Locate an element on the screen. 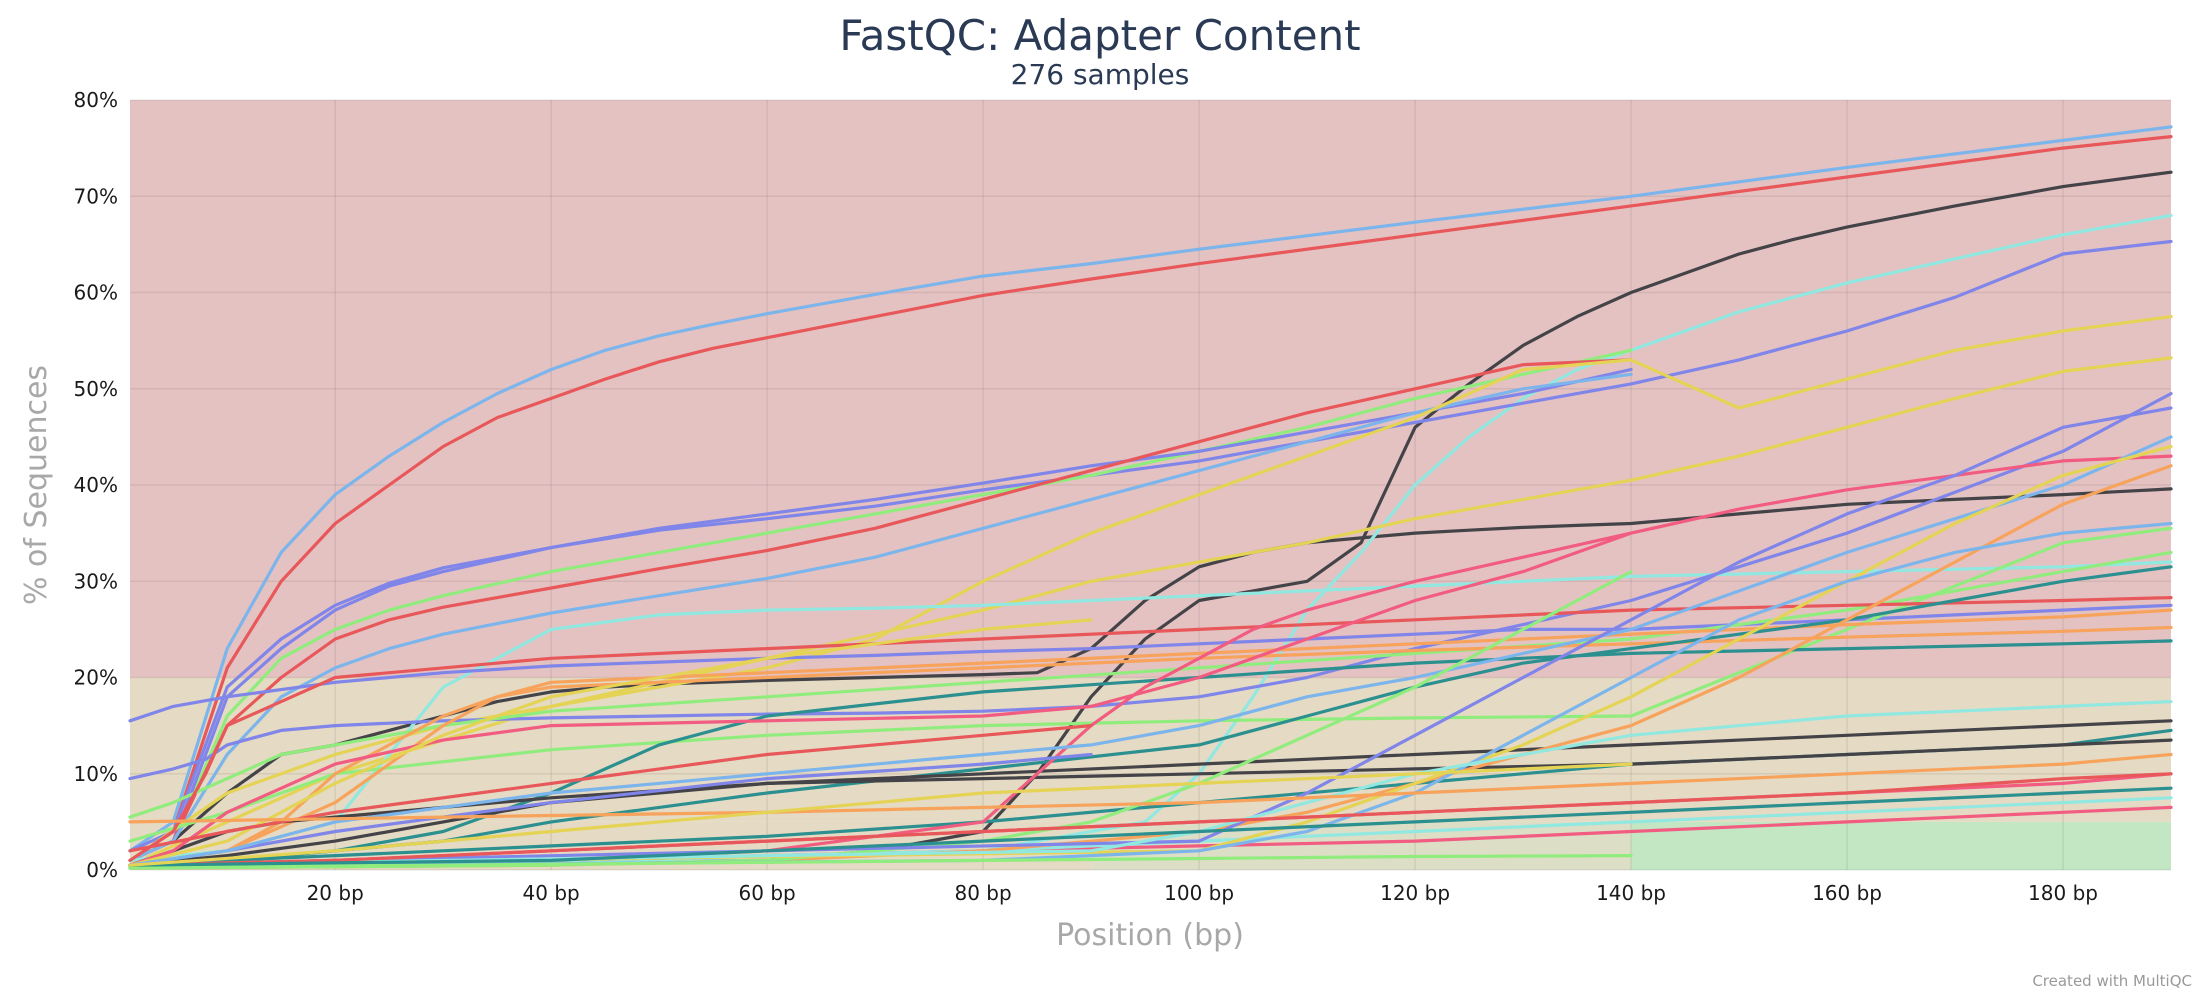 The height and width of the screenshot is (1004, 2200). x-tick-label: 120 bp is located at coordinates (1415, 893).